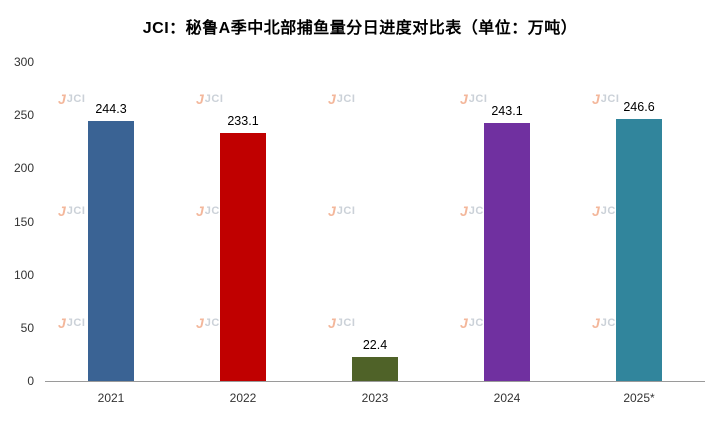 This screenshot has height=424, width=720. I want to click on y-axis-tick-label: 0, so click(30, 381).